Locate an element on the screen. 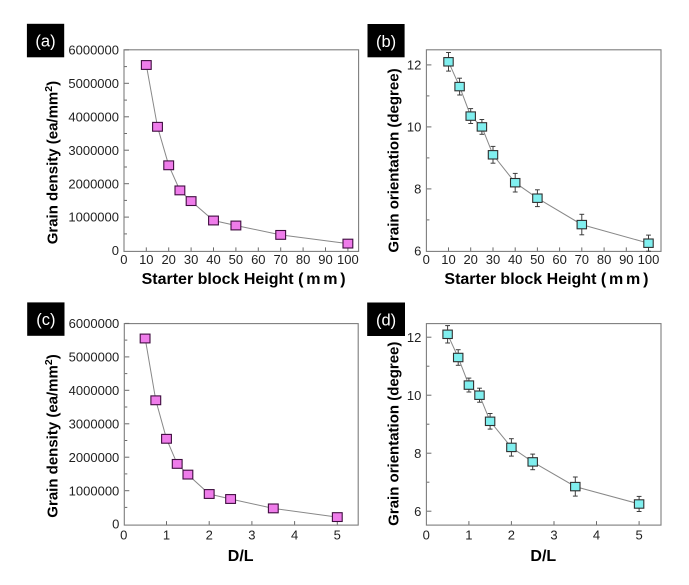 Image resolution: width=689 pixels, height=585 pixels. svg-text: (a) is located at coordinates (45, 42).